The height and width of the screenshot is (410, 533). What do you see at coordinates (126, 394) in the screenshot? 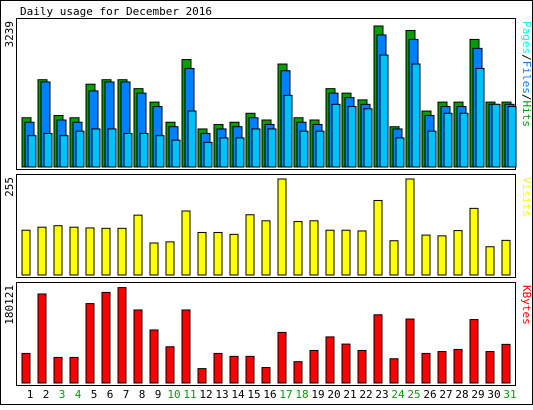
I see `day-label-7: 7` at bounding box center [126, 394].